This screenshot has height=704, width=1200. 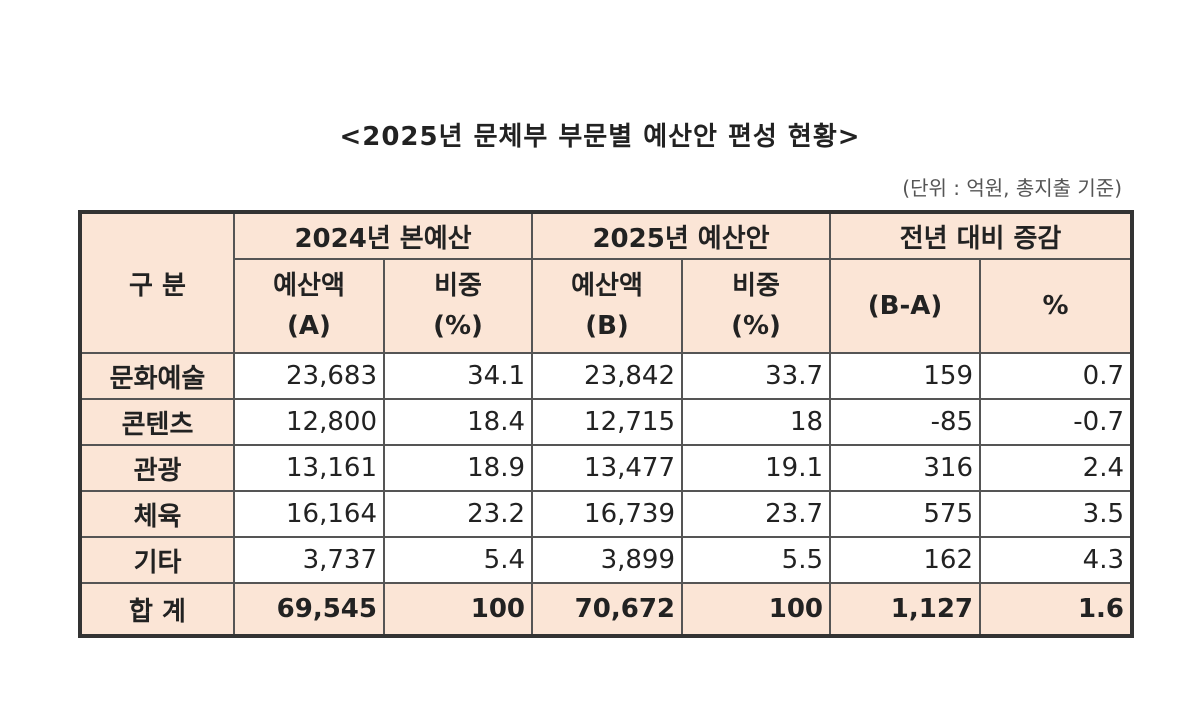 What do you see at coordinates (1056, 468) in the screenshot?
I see `cell: 2.4` at bounding box center [1056, 468].